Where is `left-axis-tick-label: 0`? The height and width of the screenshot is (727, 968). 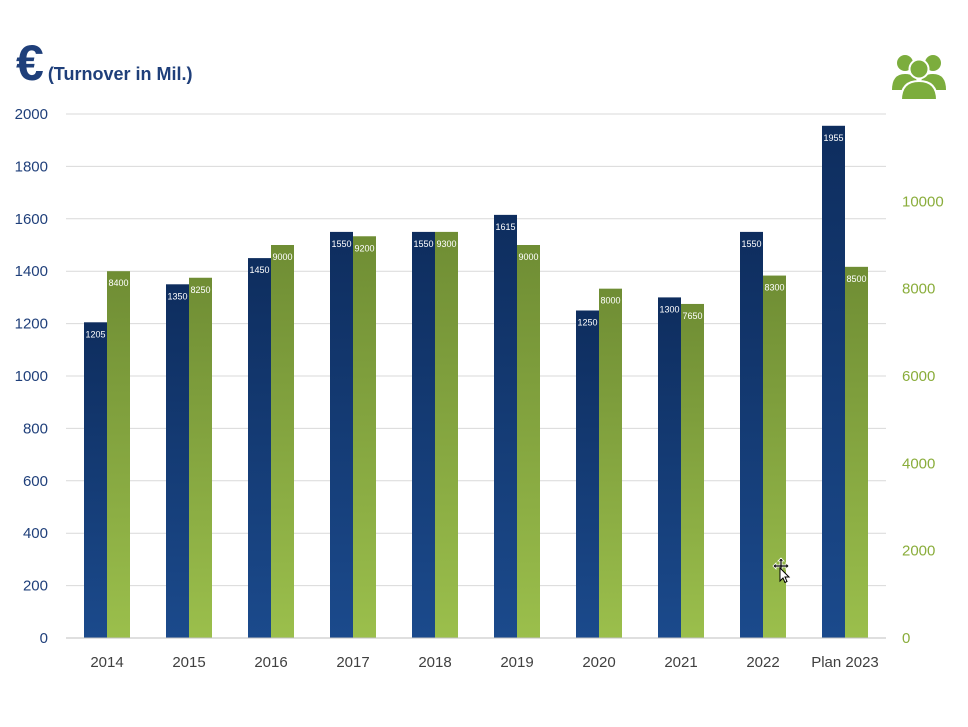
left-axis-tick-label: 0 is located at coordinates (44, 638).